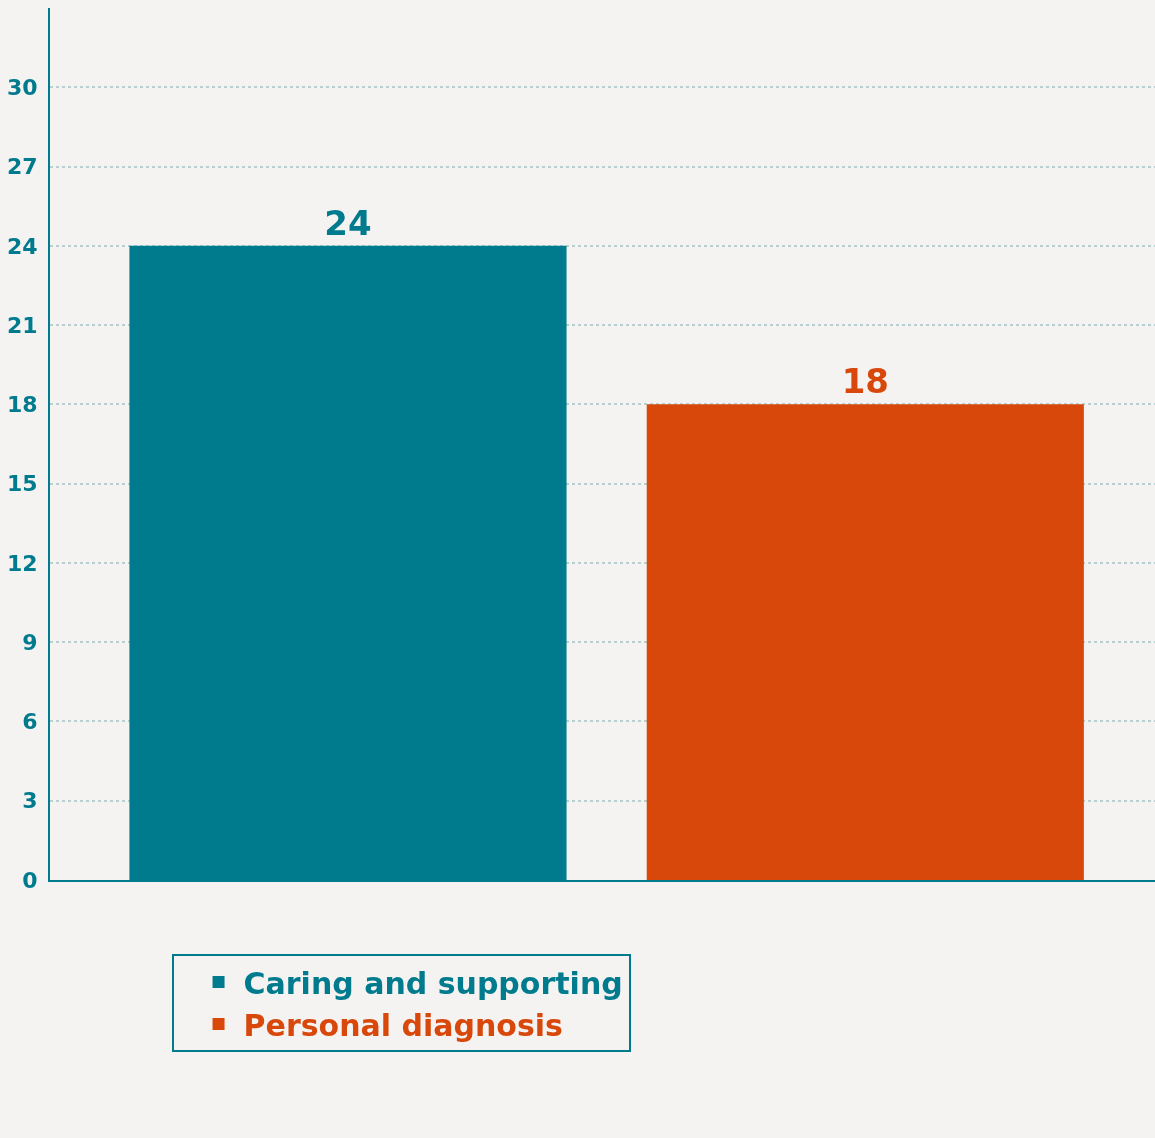 The image size is (1155, 1138). I want to click on y-tick-label: 27, so click(22, 167).